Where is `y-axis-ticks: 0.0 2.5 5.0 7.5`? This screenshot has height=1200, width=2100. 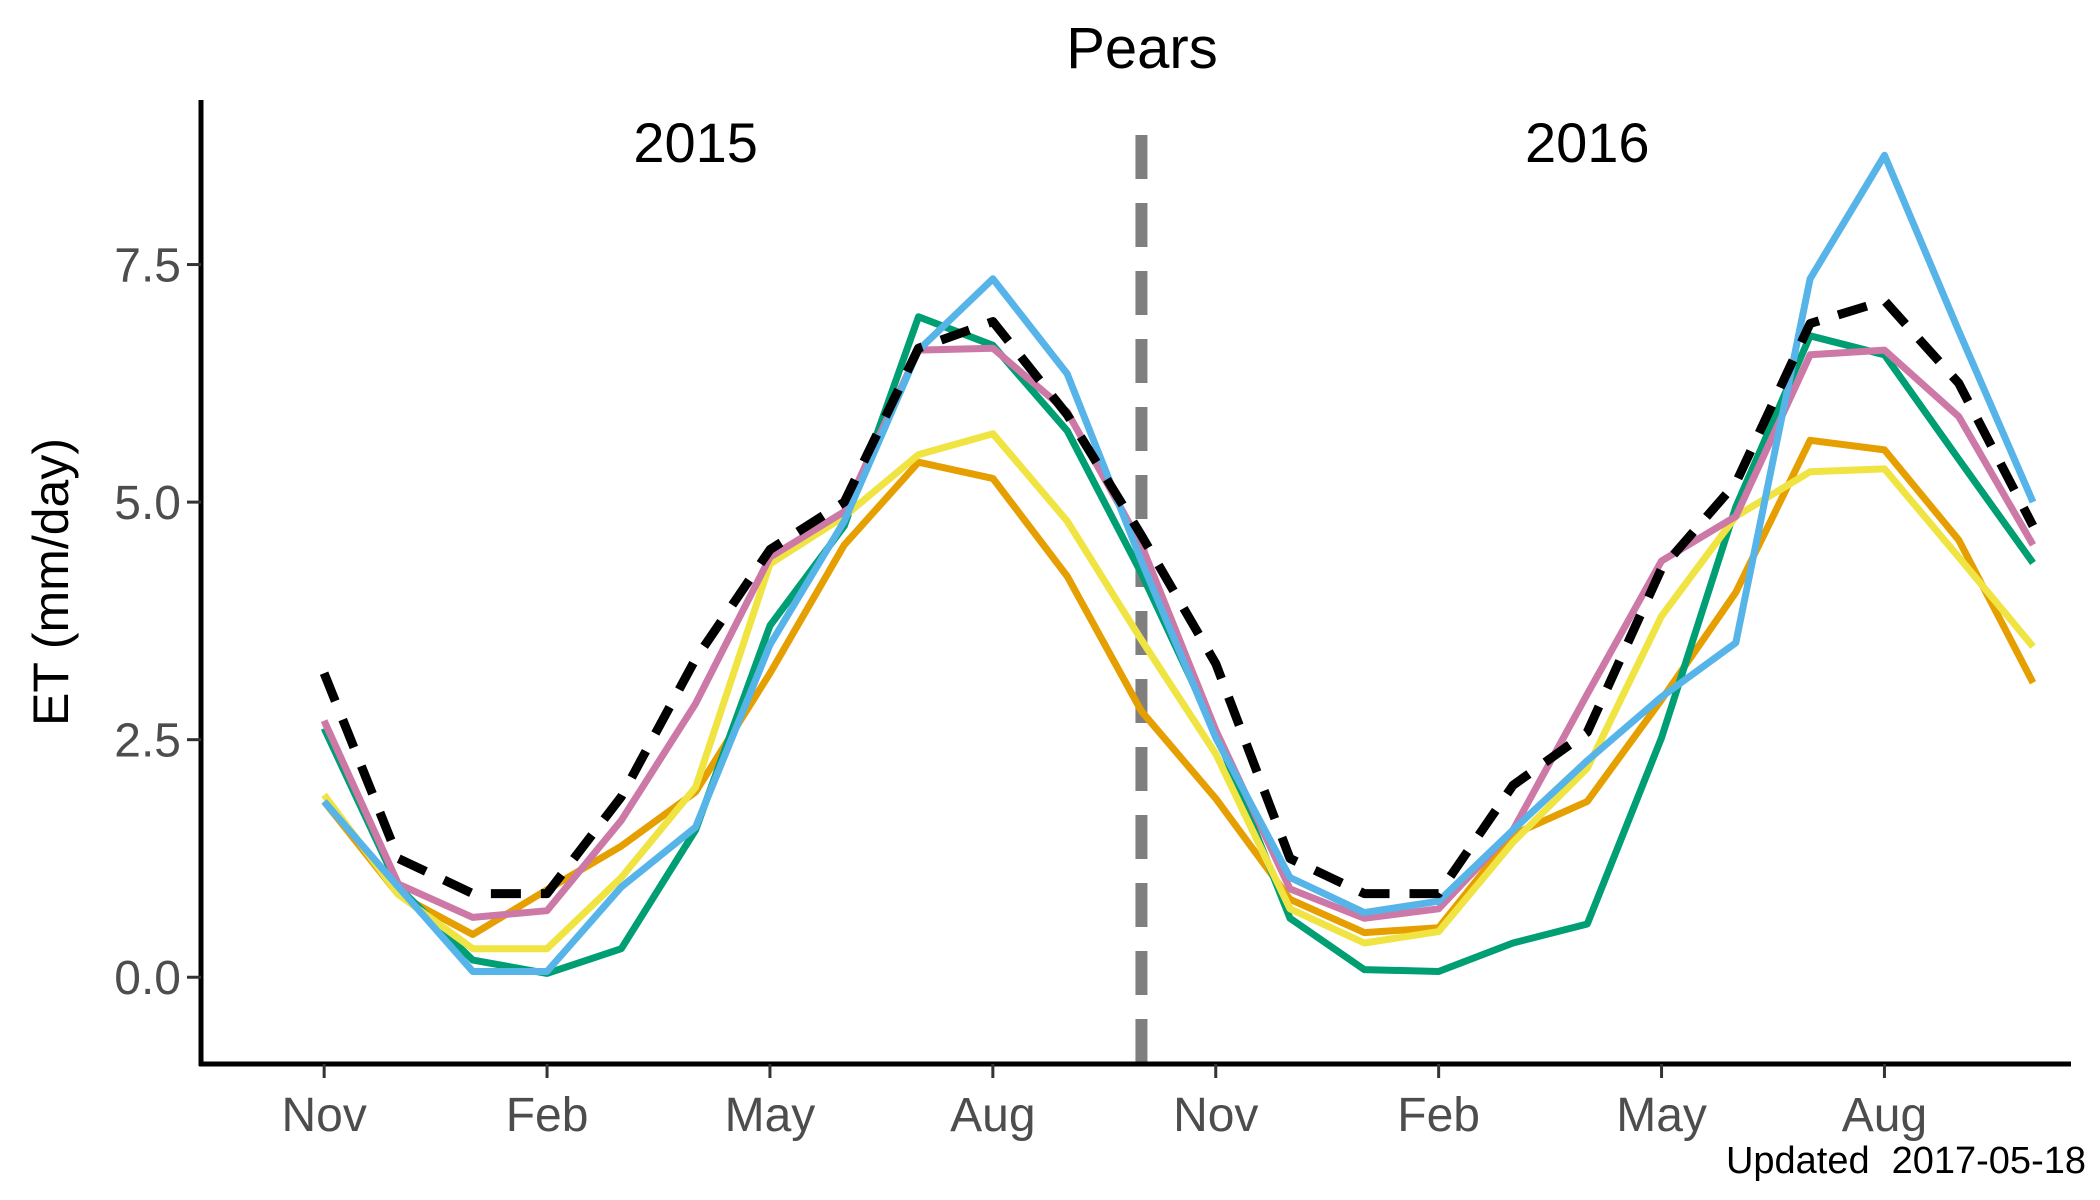 y-axis-ticks: 0.0 2.5 5.0 7.5 is located at coordinates (157, 622).